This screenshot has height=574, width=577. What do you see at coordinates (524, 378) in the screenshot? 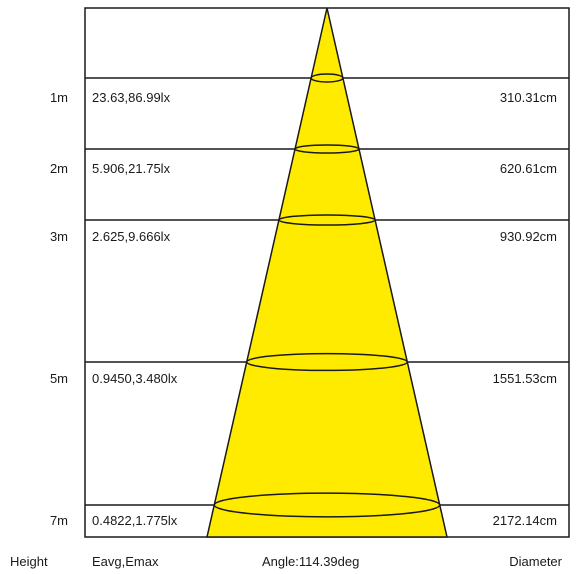
I see `diameter-label-5m: 1551.53cm` at bounding box center [524, 378].